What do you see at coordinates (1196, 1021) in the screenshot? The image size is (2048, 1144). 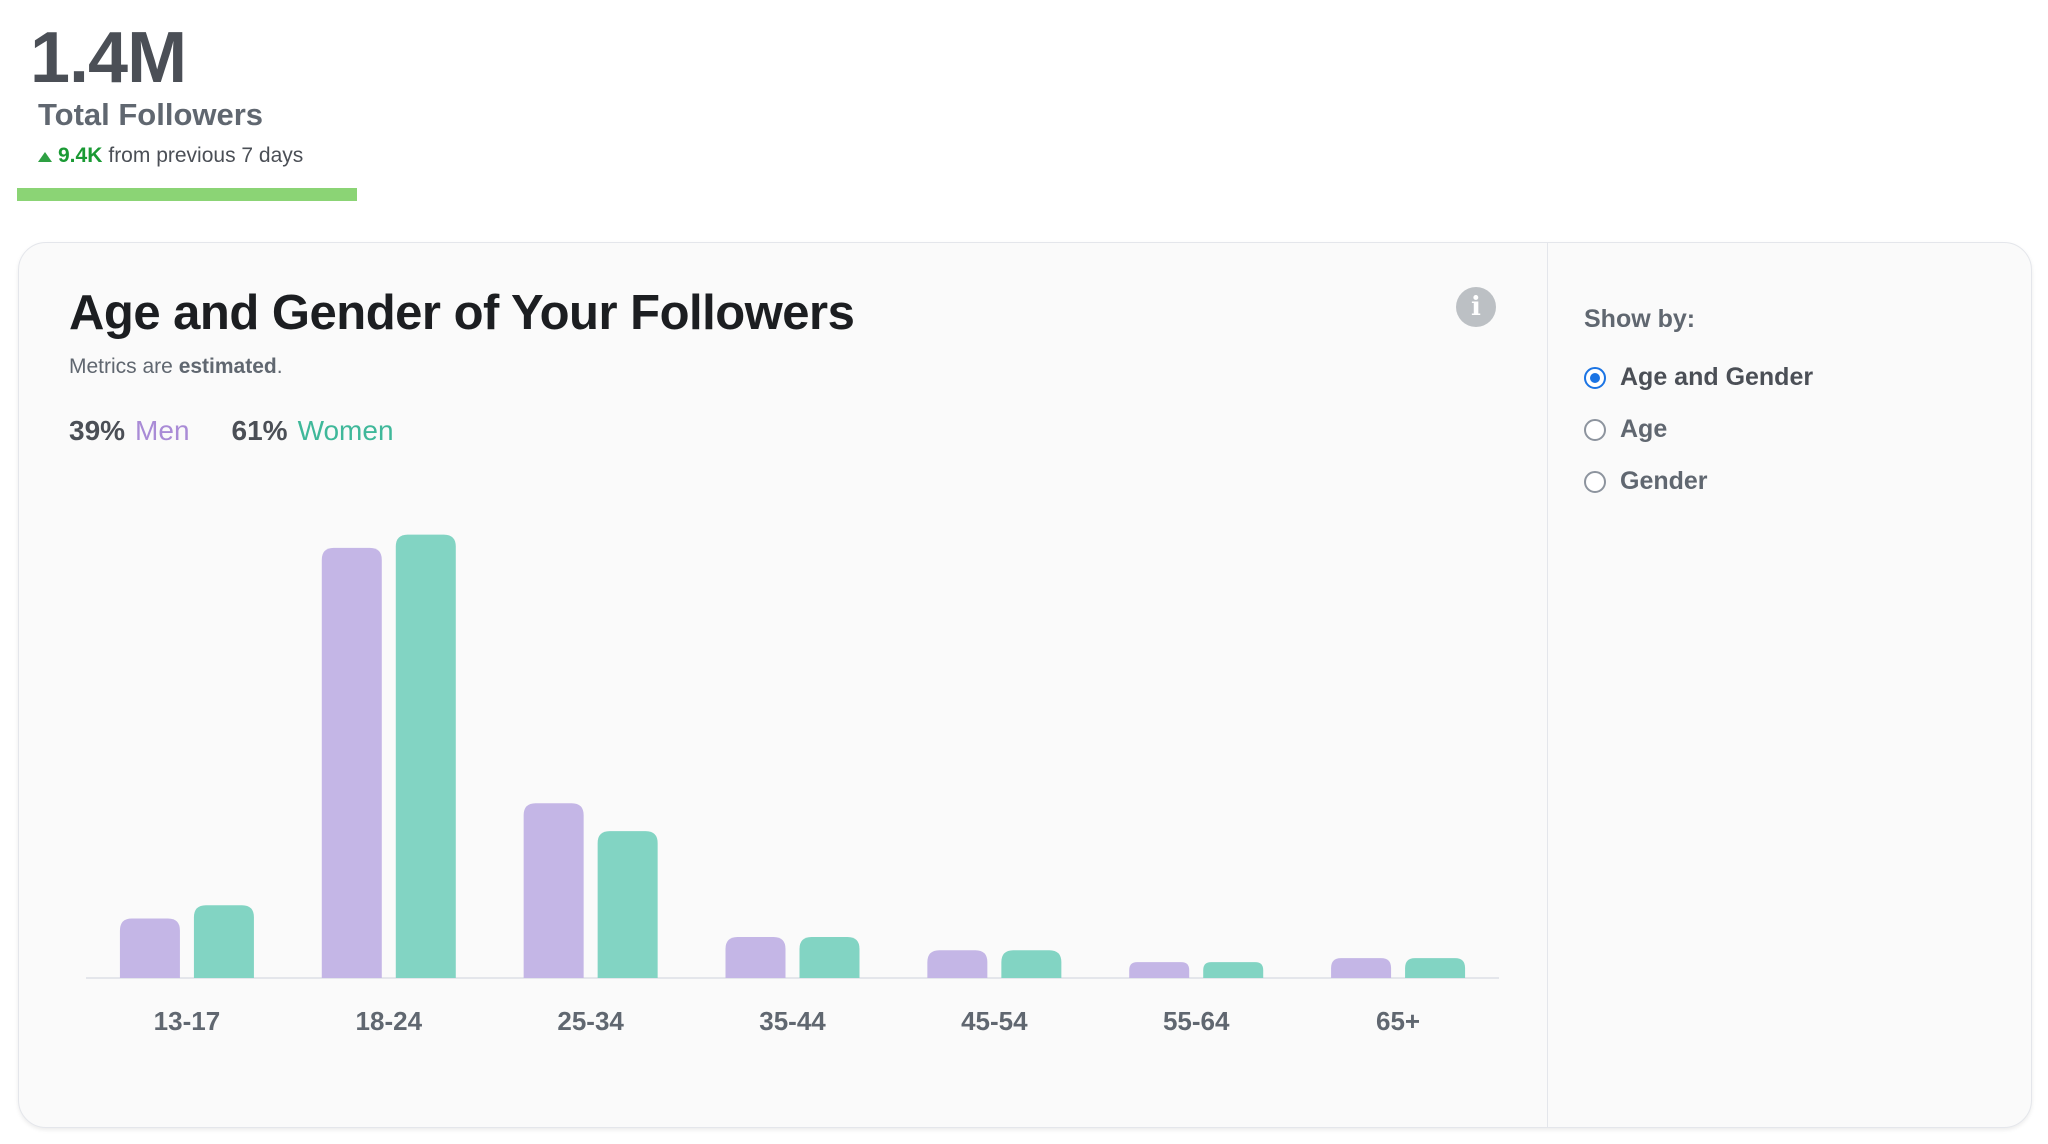 I see `x-tick-label: 55-64` at bounding box center [1196, 1021].